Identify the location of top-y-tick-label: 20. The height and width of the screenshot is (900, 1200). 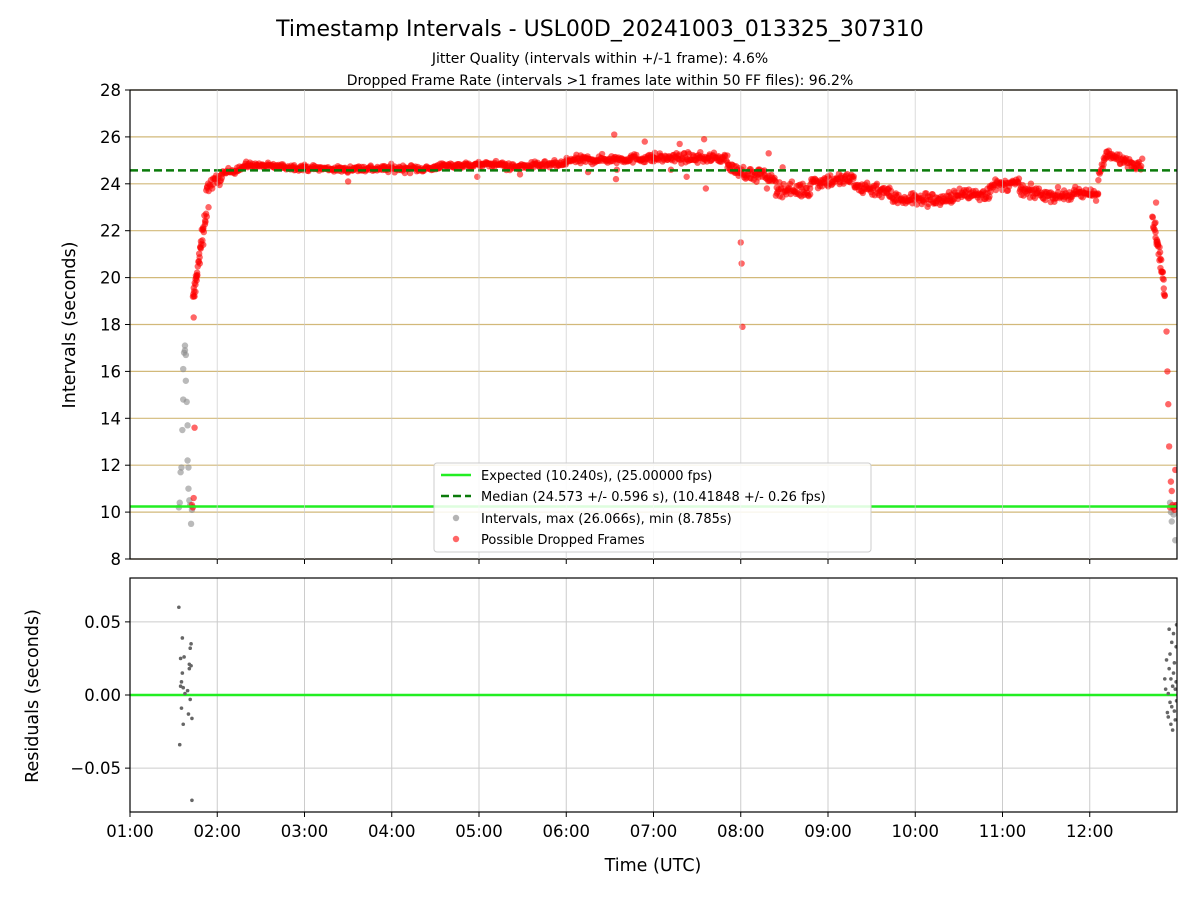
(110, 278).